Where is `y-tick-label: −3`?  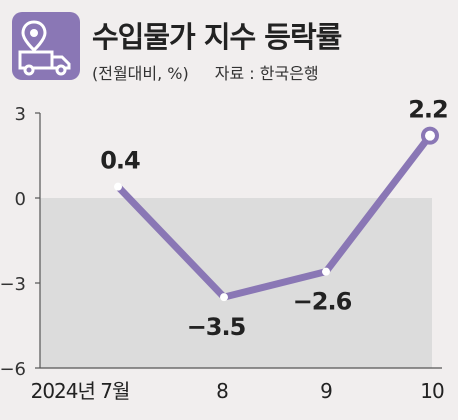
y-tick-label: −3 is located at coordinates (13, 284).